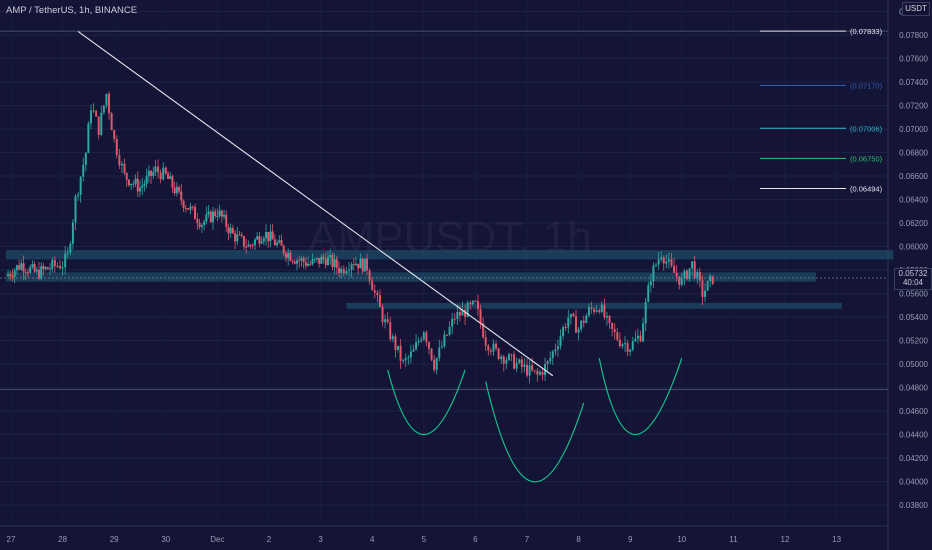 This screenshot has width=932, height=550. What do you see at coordinates (630, 539) in the screenshot?
I see `x-tick-label: 9` at bounding box center [630, 539].